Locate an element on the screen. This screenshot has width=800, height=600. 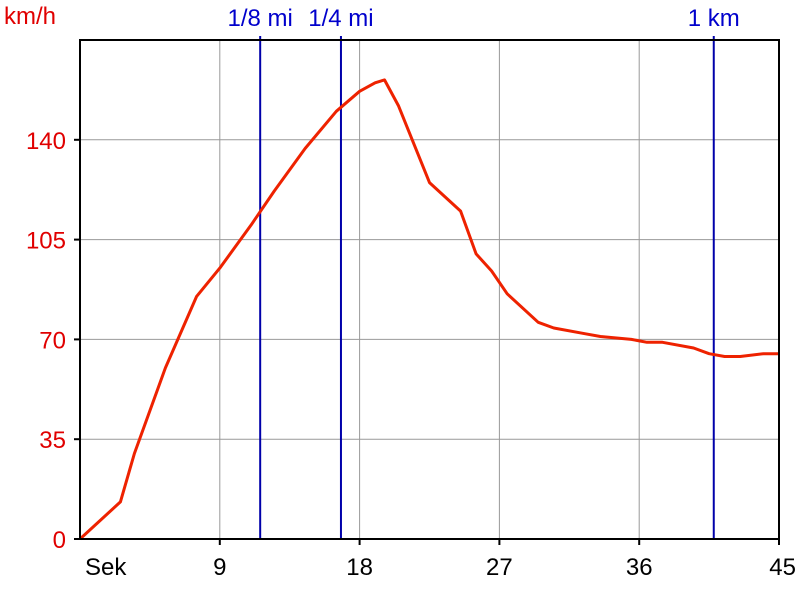
distance-marker-labels: 1/8 mi 1/4 mi 1 km is located at coordinates (484, 18).